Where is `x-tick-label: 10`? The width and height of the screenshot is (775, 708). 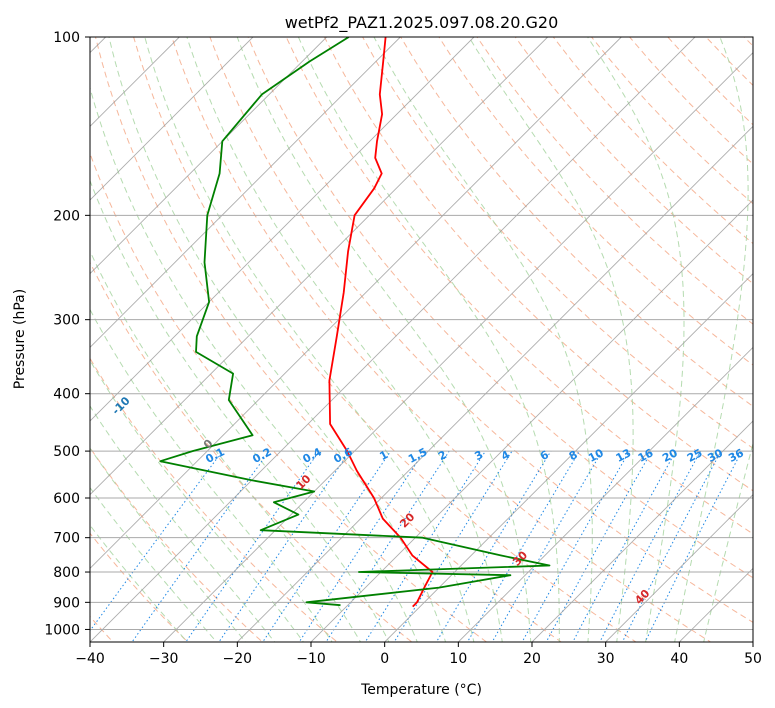 x-tick-label: 10 is located at coordinates (458, 659).